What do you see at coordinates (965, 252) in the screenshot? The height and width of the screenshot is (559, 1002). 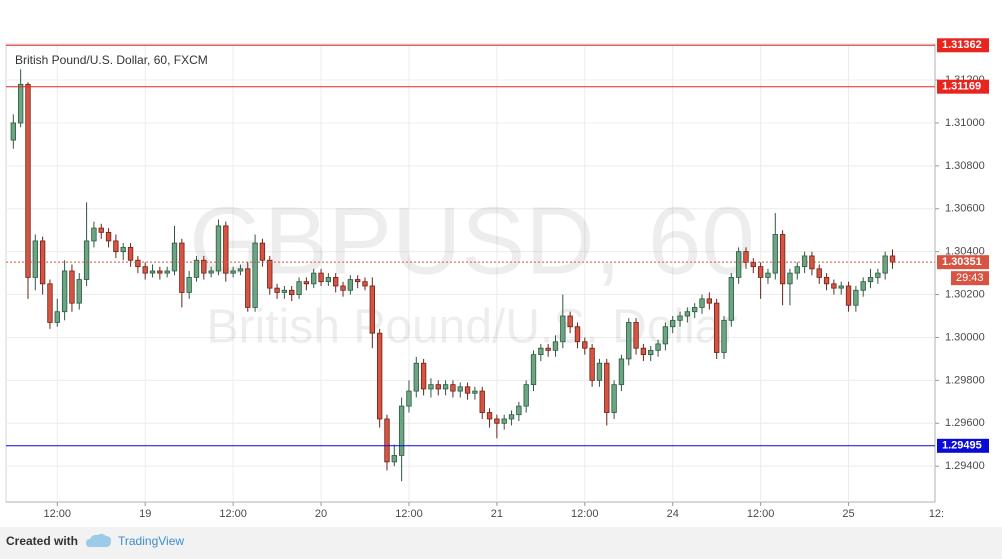 I see `y-tick-label: 1.30400` at bounding box center [965, 252].